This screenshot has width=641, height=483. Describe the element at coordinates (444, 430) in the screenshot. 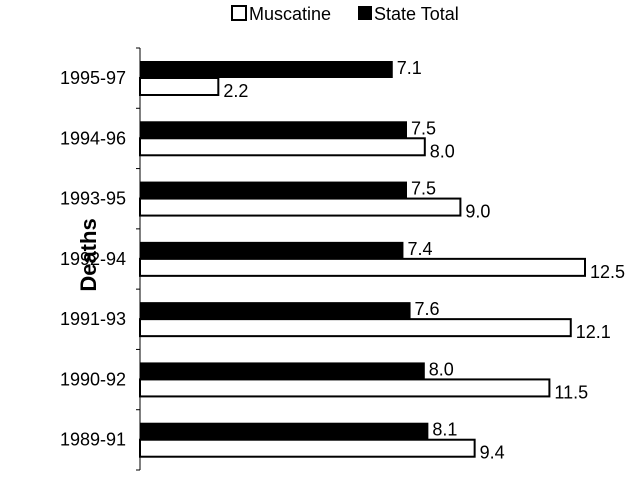

I see `data-label-state-total-1989-91: 8.1` at that location.